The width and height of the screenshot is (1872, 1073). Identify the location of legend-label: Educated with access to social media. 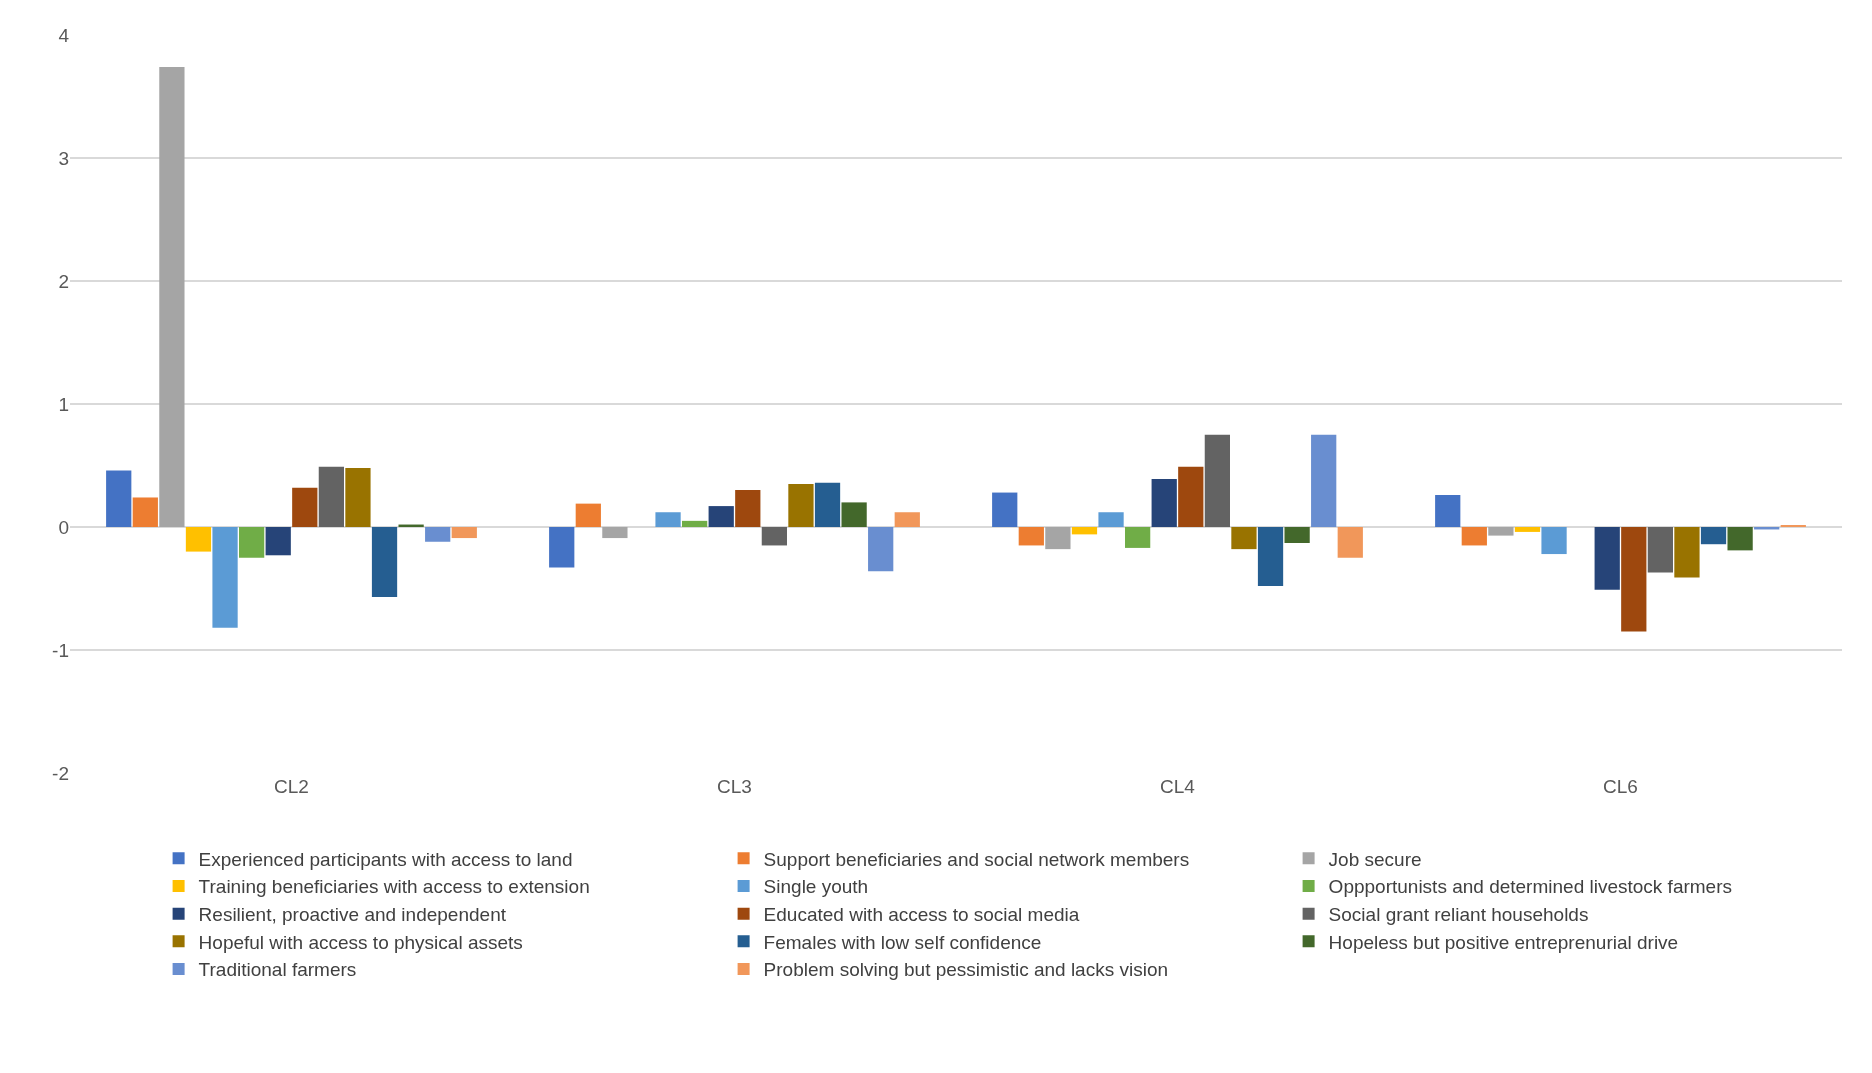
(921, 915).